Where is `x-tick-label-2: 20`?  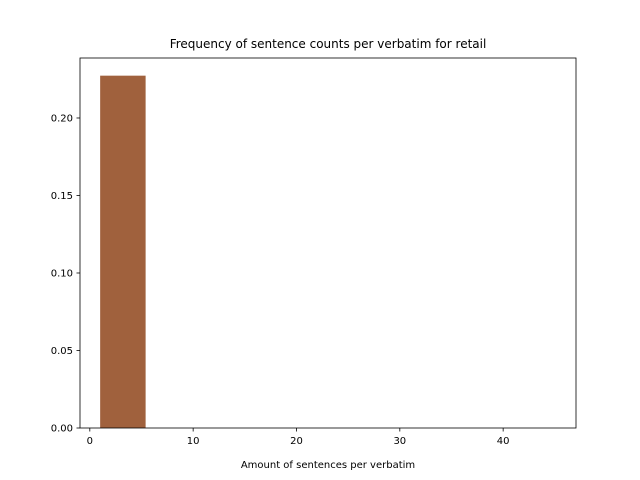
x-tick-label-2: 20 is located at coordinates (296, 441).